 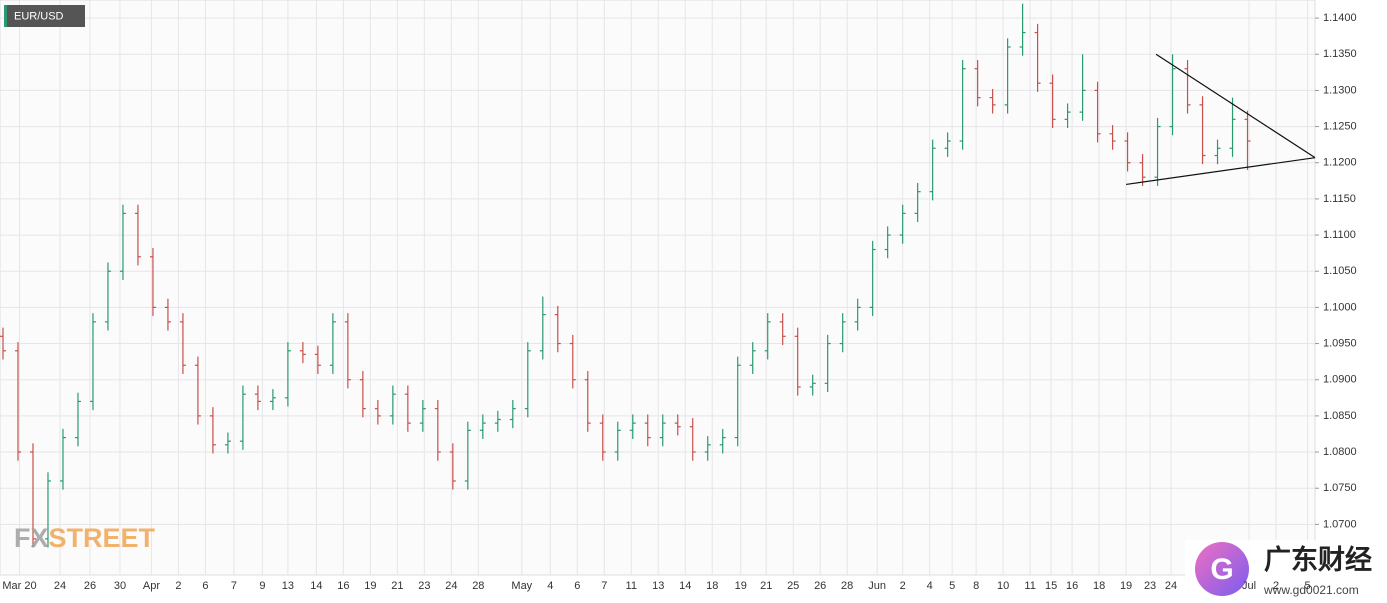 I want to click on title-badge, so click(x=44, y=16).